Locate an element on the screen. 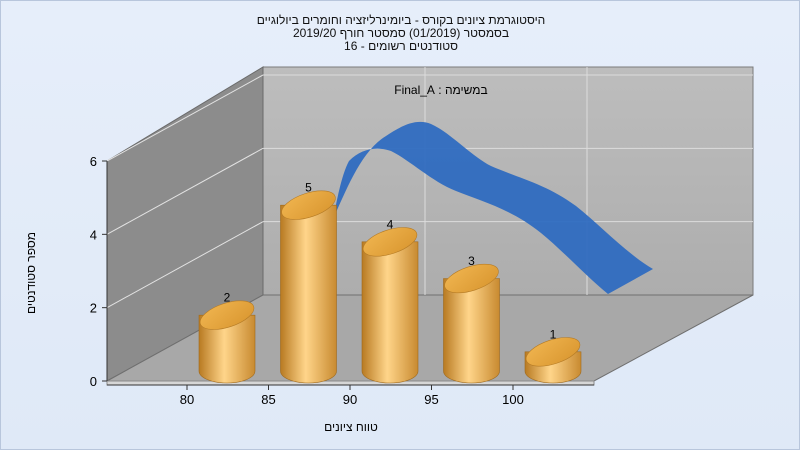  bar-value-label: 2 is located at coordinates (227, 298).